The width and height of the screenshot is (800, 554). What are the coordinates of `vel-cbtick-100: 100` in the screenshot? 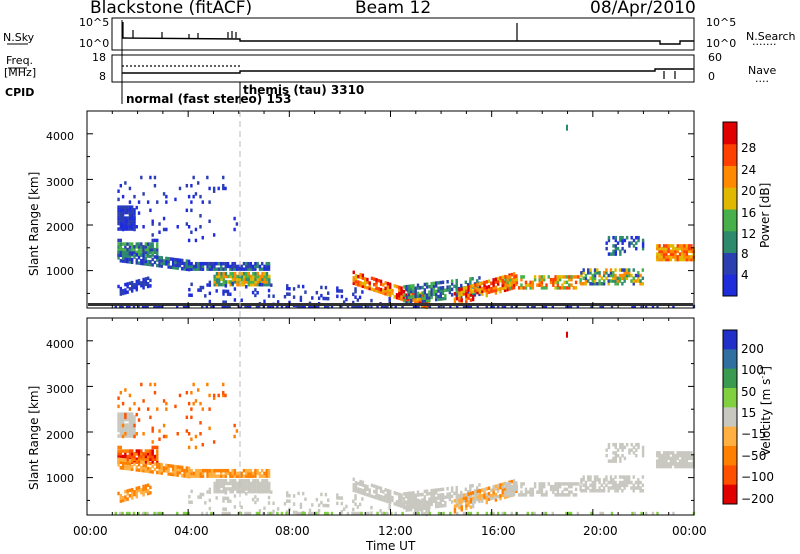 It's located at (752, 370).